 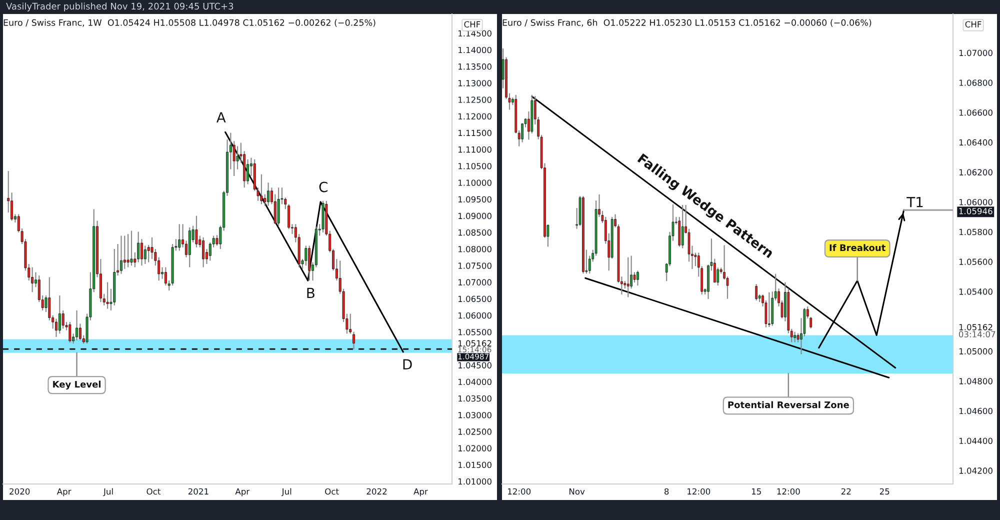 What do you see at coordinates (190, 23) in the screenshot?
I see `text: Euro / Swiss Franc, 1W O1.05424 H1.05508 L1.04978 C1.05162 −0.00262 (−0.25%)` at bounding box center [190, 23].